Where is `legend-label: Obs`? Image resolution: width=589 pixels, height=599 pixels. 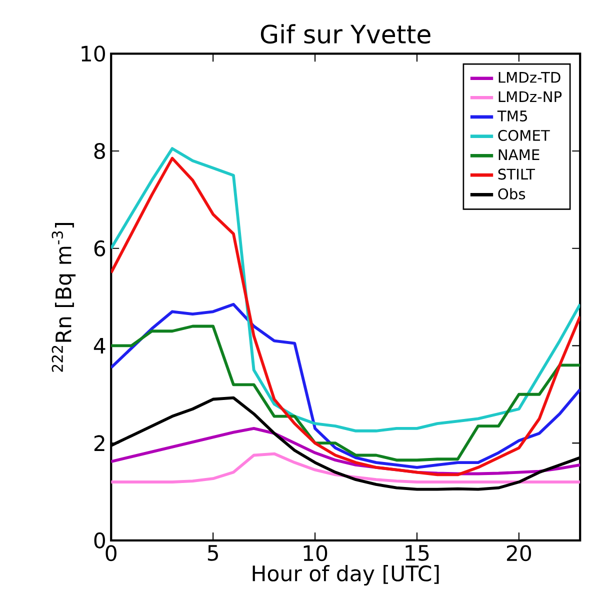 legend-label: Obs is located at coordinates (512, 194).